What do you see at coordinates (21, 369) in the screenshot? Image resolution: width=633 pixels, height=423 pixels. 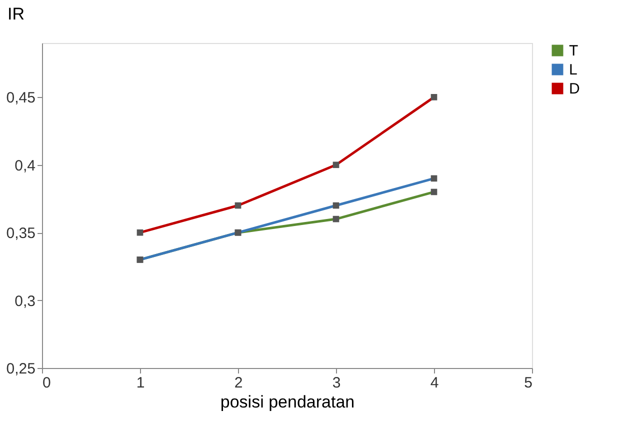 I see `y-tick-label: 0,25` at bounding box center [21, 369].